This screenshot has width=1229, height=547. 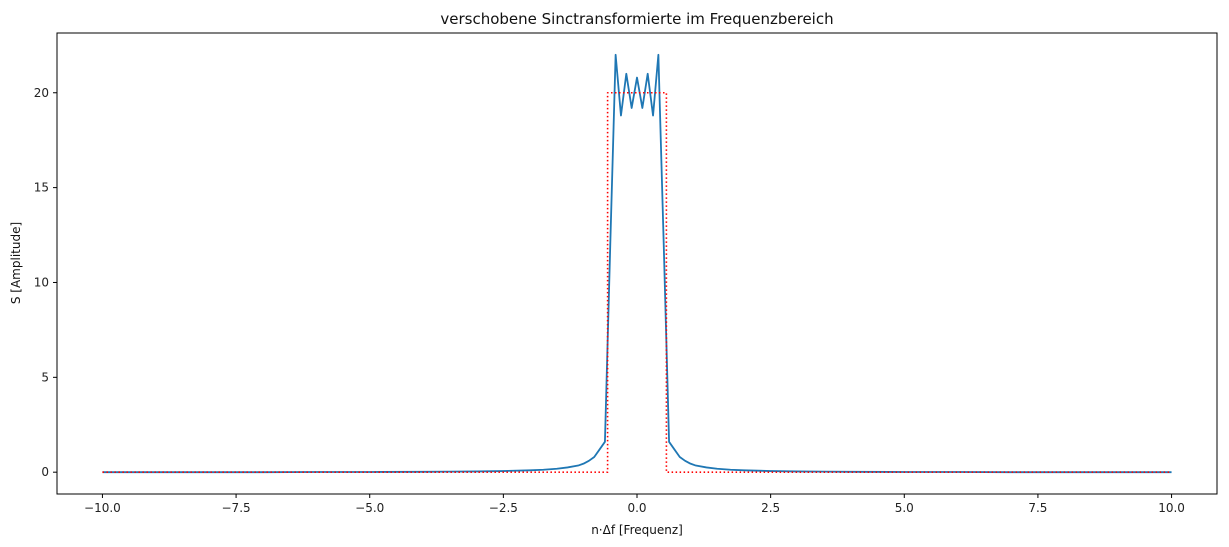 I want to click on y-axis: 0 5 10 15 20, so click(x=45, y=282).